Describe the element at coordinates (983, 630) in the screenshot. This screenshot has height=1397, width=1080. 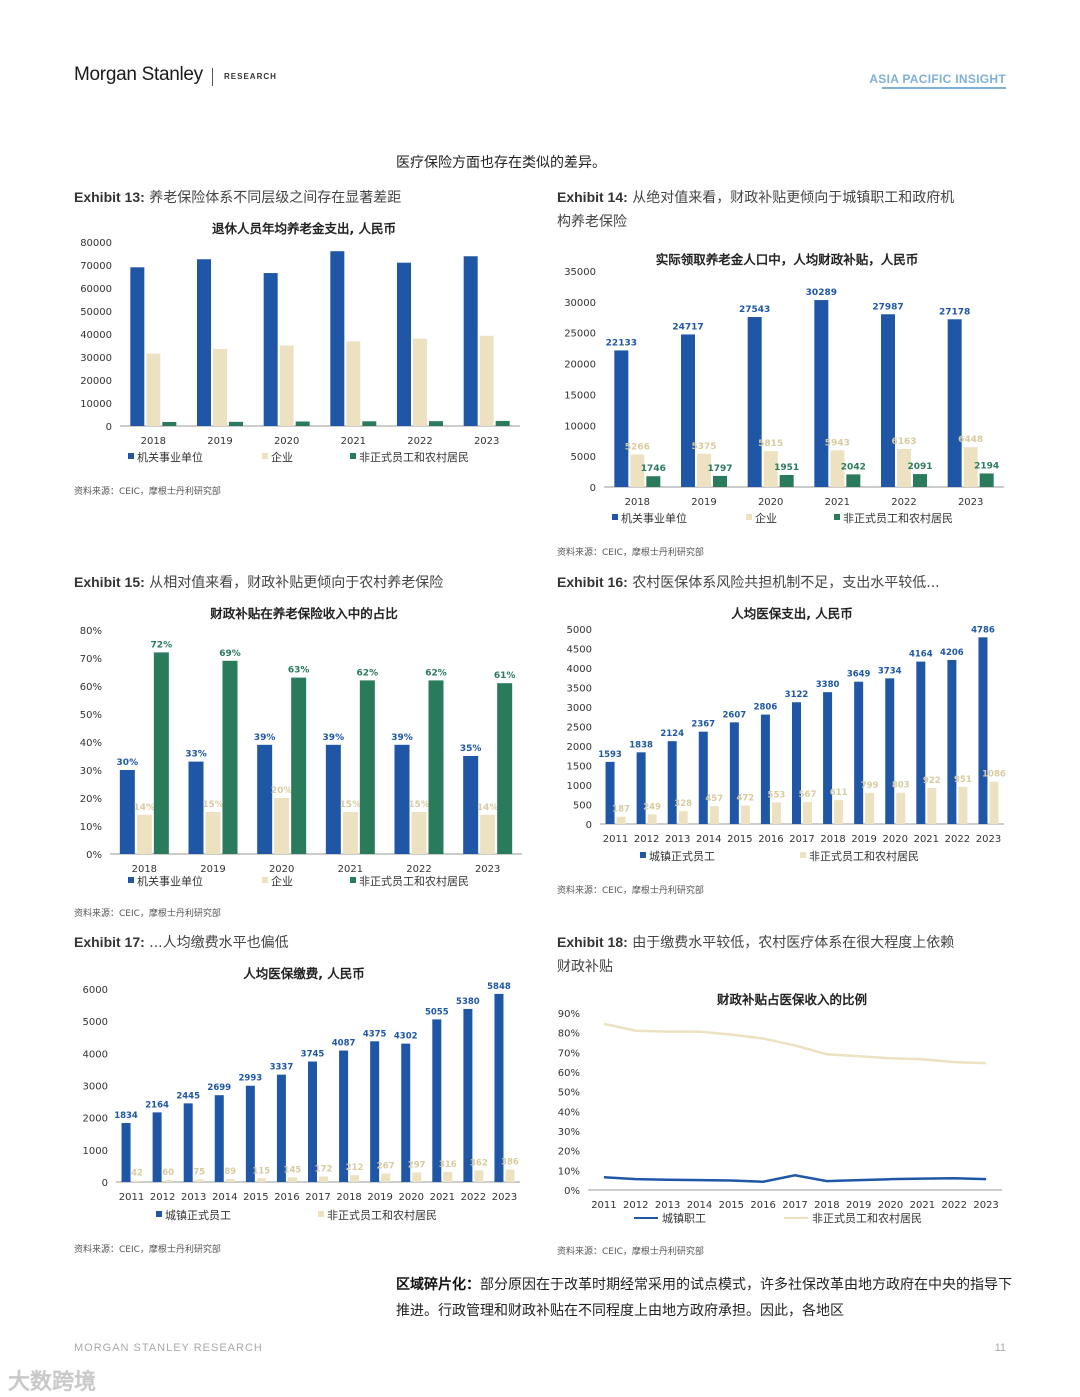
I see `e16-data-label: 4786` at that location.